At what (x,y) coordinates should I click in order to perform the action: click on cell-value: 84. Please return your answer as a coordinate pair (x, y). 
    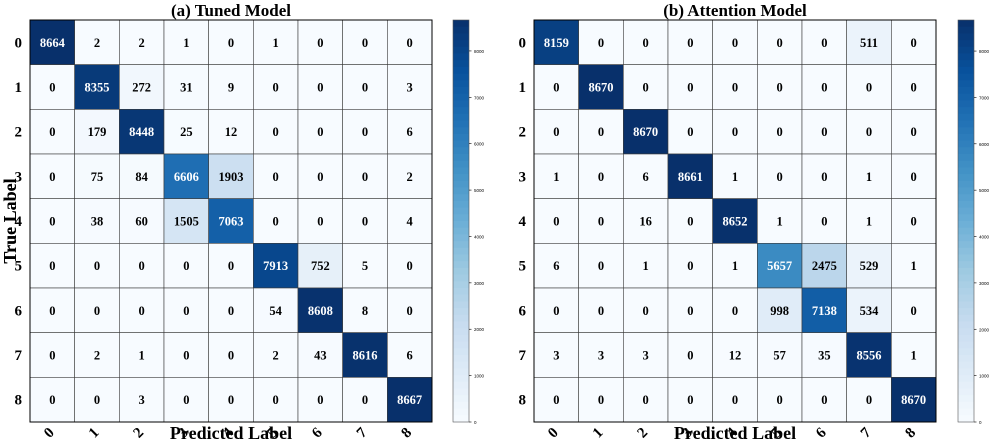
    Looking at the image, I should click on (141, 177).